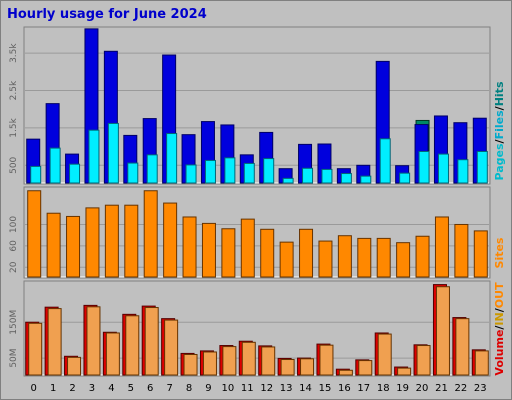 Image resolution: width=512 pixels, height=400 pixels. I want to click on hour-tick-label: 9, so click(208, 388).